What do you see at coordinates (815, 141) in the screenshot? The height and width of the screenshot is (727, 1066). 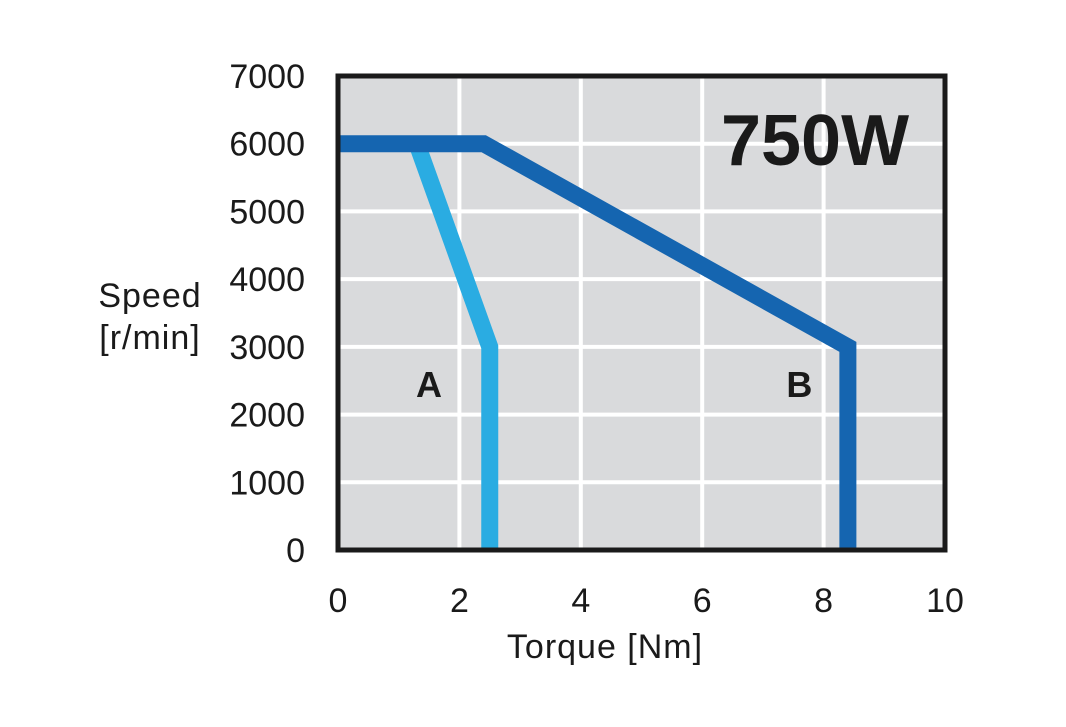 I see `chart-title: 750W` at bounding box center [815, 141].